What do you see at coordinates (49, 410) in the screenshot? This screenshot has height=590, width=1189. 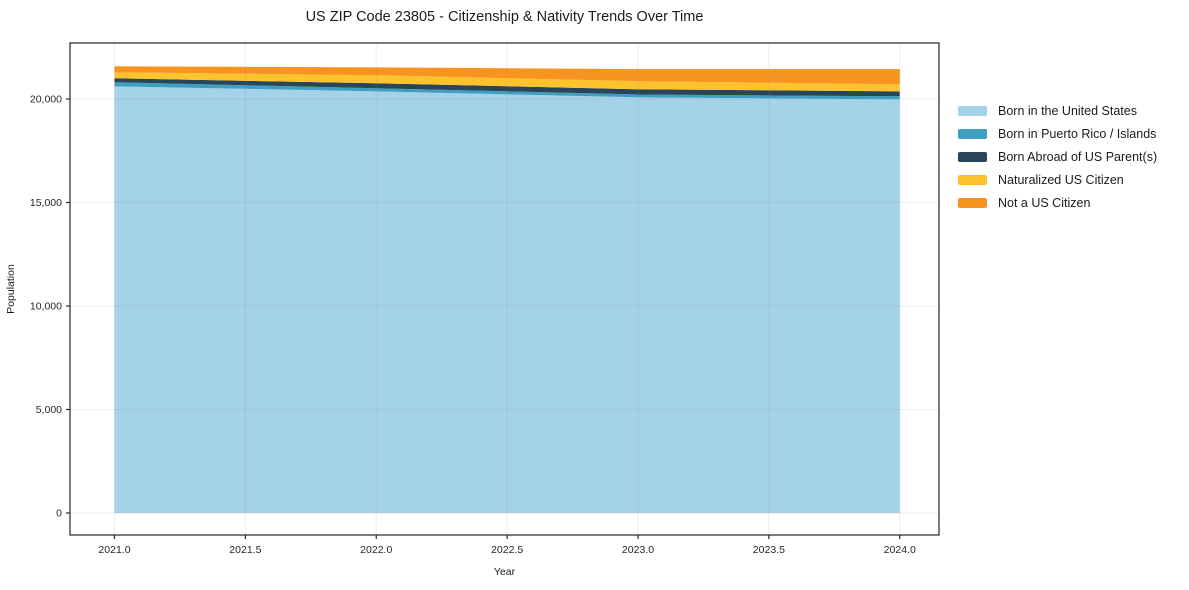 I see `y-tick-label: 5,000` at bounding box center [49, 410].